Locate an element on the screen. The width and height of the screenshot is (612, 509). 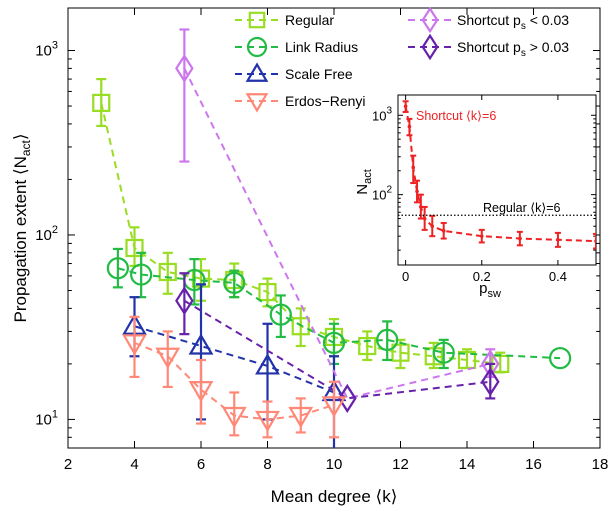
x-tick-label: 12 is located at coordinates (400, 464).